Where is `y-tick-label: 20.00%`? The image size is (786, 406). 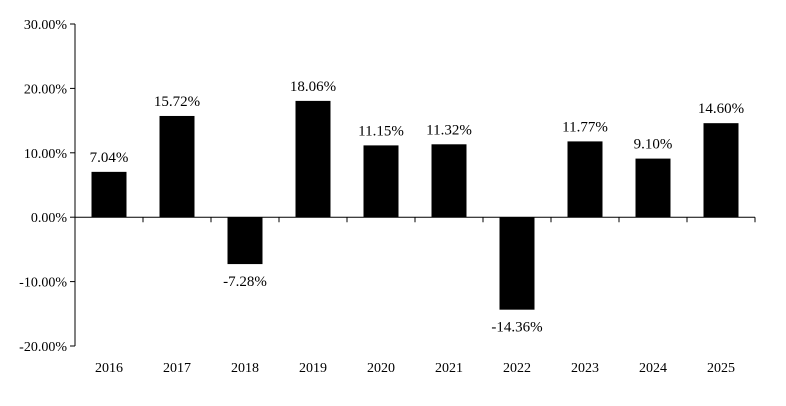 y-tick-label: 20.00% is located at coordinates (46, 89).